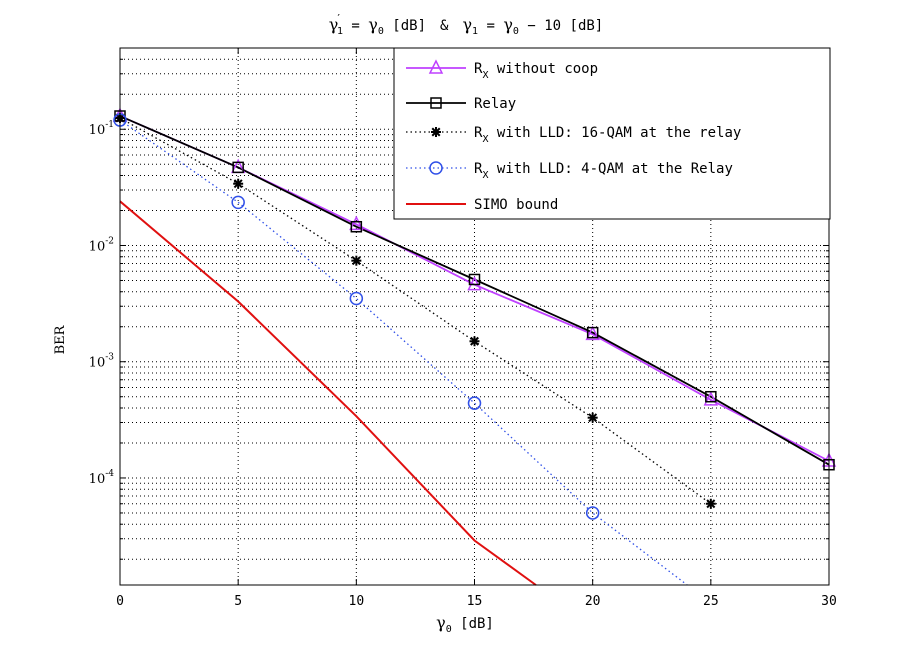  What do you see at coordinates (60, 339) in the screenshot?
I see `y-axis-label: BER` at bounding box center [60, 339].